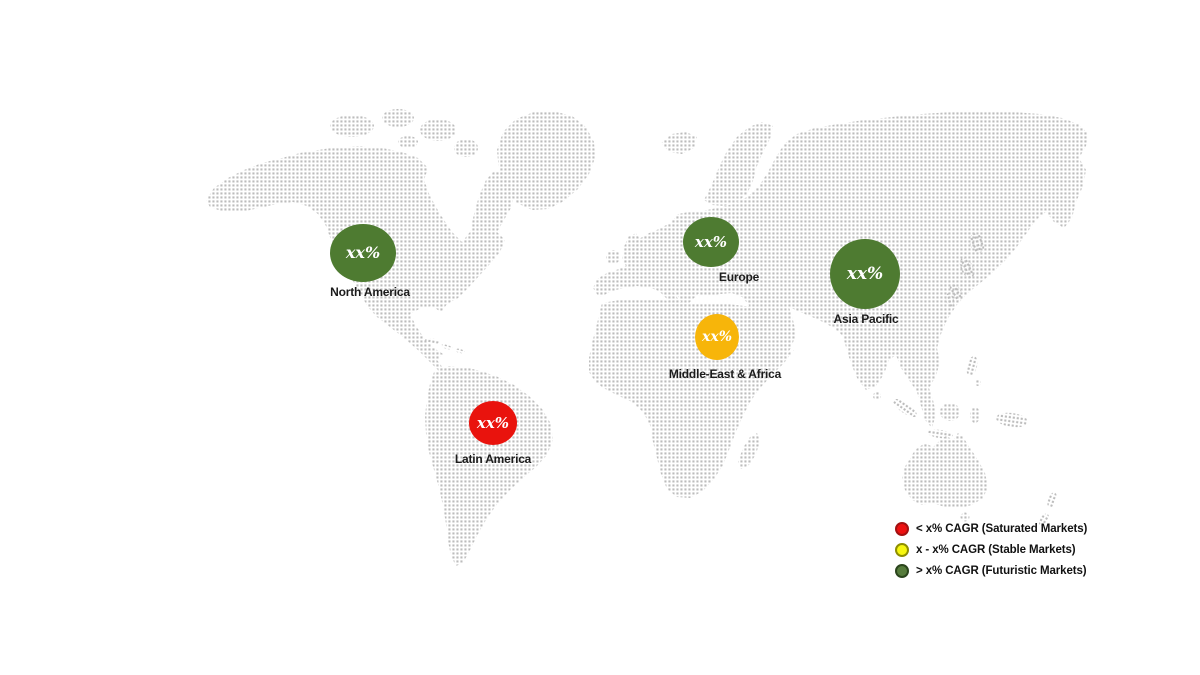  I want to click on bubble-north-america: xx%, so click(363, 253).